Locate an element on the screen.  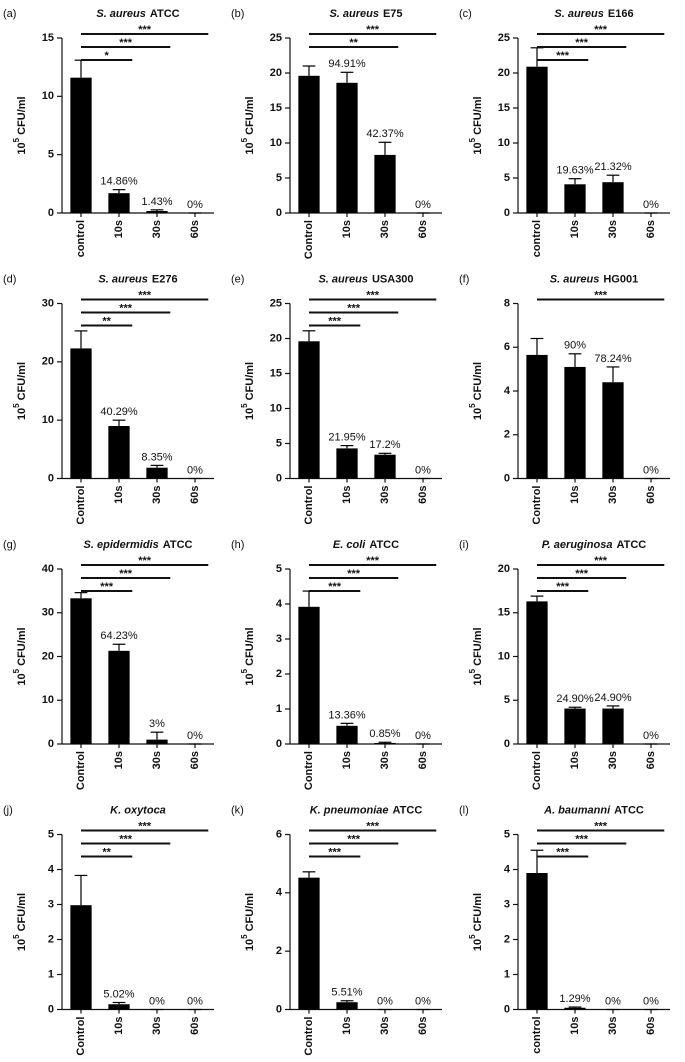
panel-title: S. aureus HG001 is located at coordinates (594, 279).